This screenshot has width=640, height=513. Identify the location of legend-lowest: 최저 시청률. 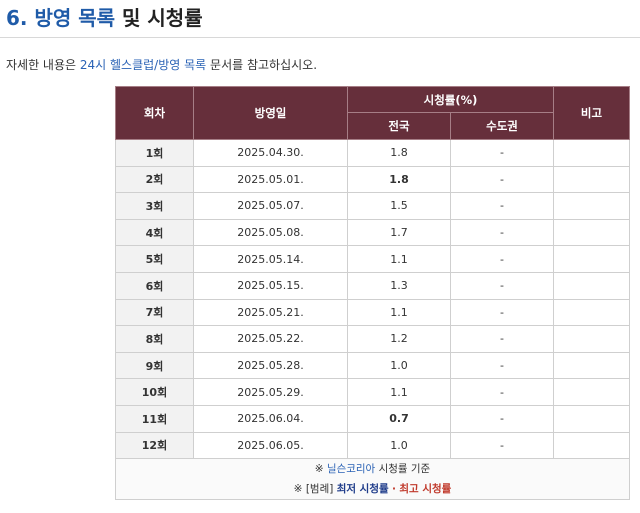
(362, 489).